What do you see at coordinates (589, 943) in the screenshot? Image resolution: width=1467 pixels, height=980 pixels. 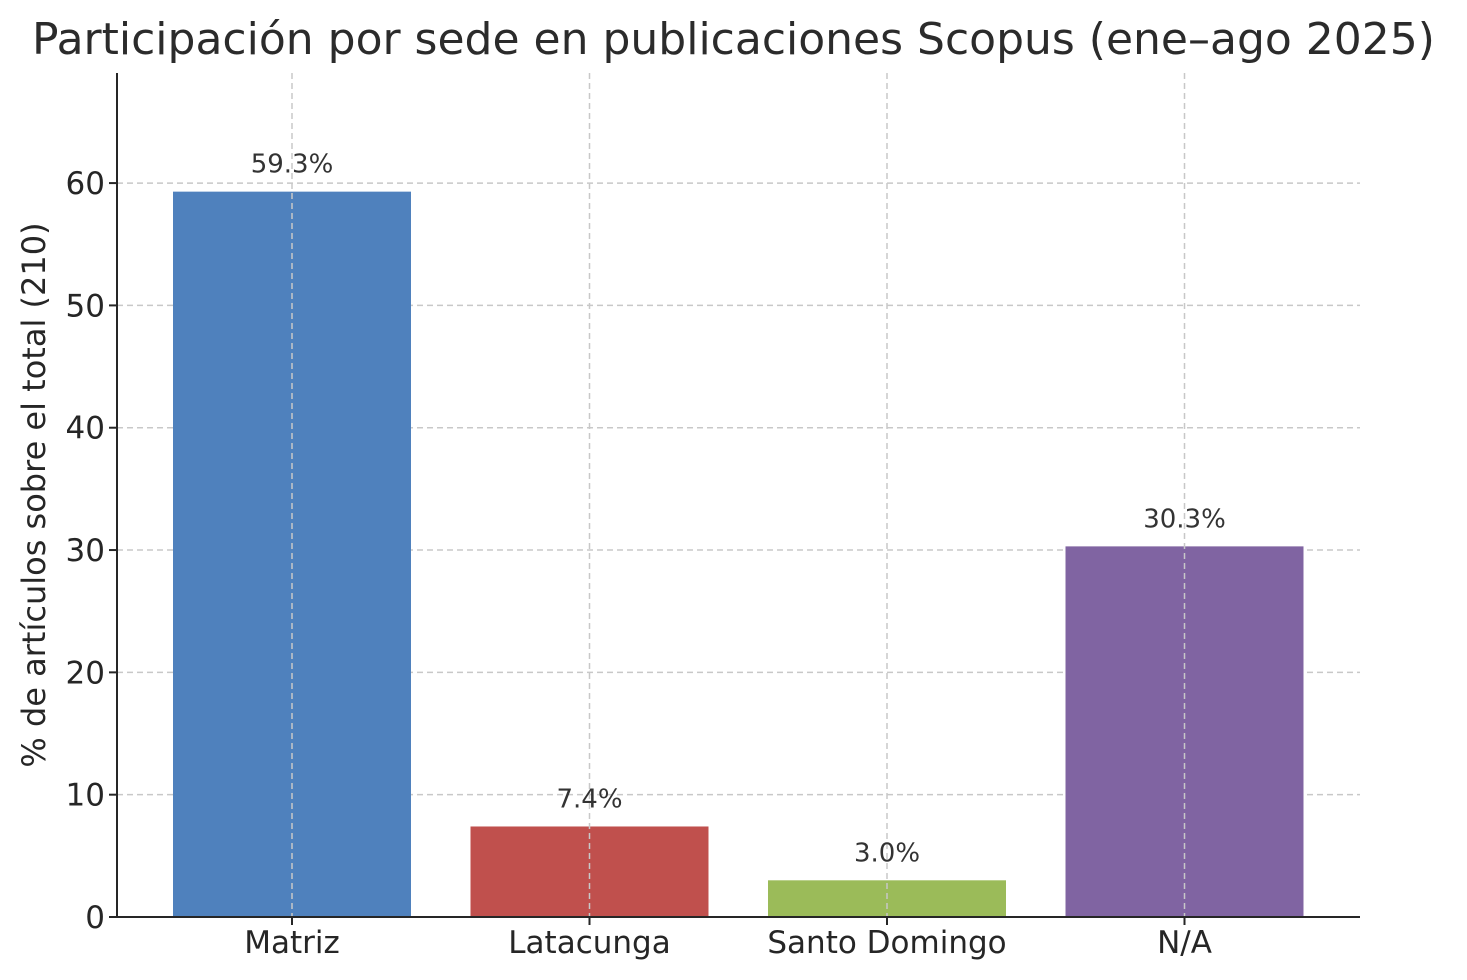 I see `x-tick-label: Latacunga` at bounding box center [589, 943].